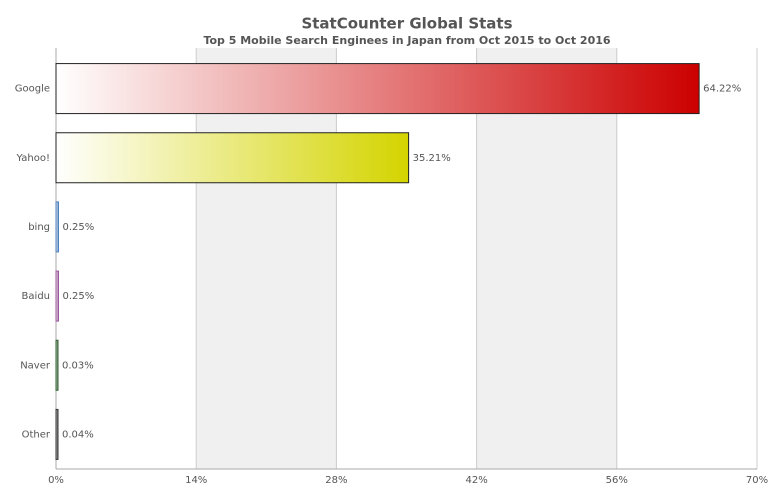 This screenshot has width=774, height=500. What do you see at coordinates (35, 365) in the screenshot?
I see `category-label: Naver` at bounding box center [35, 365].